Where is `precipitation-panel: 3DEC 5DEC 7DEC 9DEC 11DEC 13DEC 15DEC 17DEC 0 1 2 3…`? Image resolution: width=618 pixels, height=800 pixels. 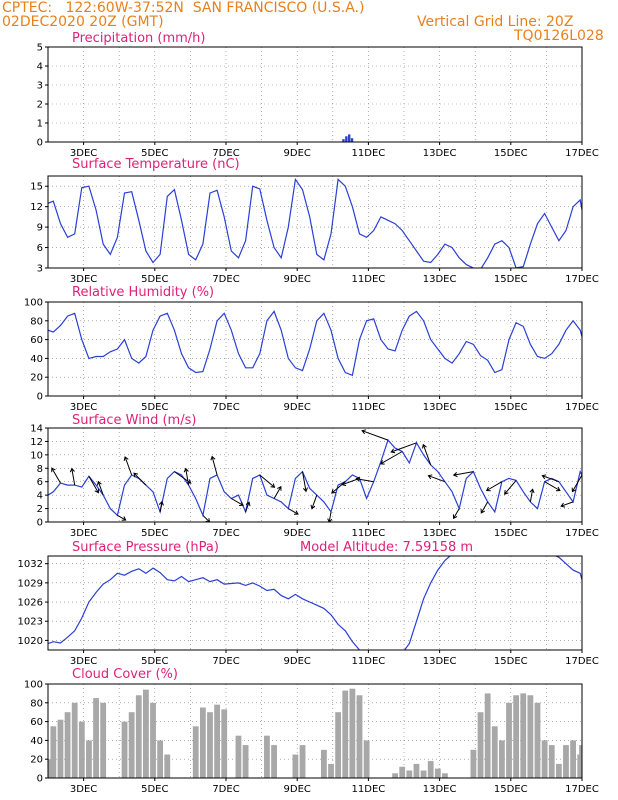 precipitation-panel: 3DEC 5DEC 7DEC 9DEC 11DEC 13DEC 15DEC 17DEC 0 1 2 3… is located at coordinates (318, 95).